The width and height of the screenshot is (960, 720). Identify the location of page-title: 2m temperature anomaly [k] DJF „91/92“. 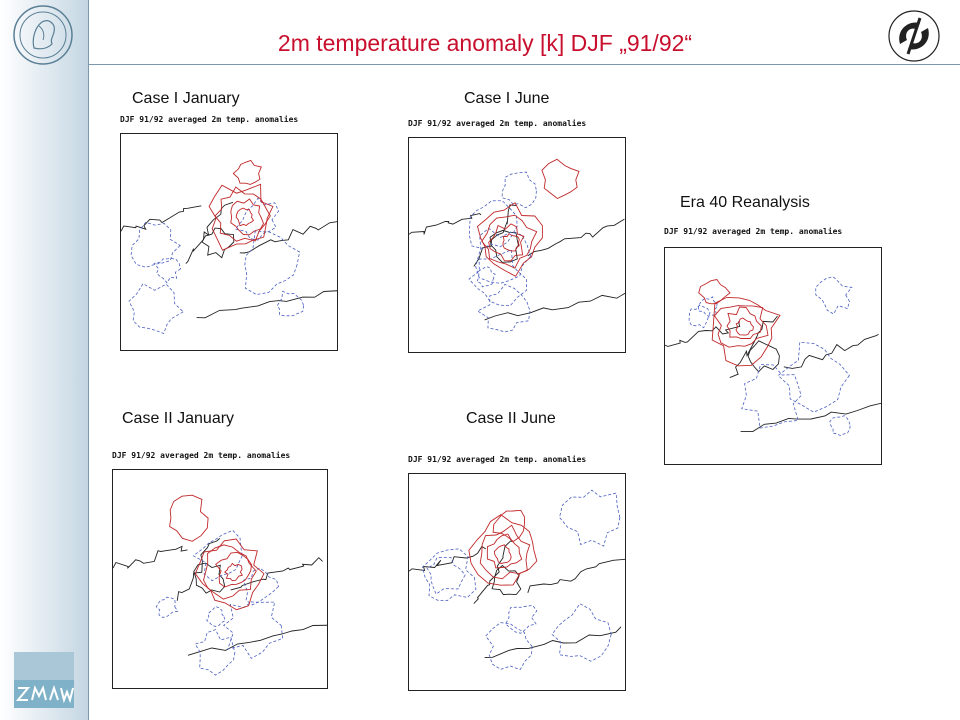
(485, 43).